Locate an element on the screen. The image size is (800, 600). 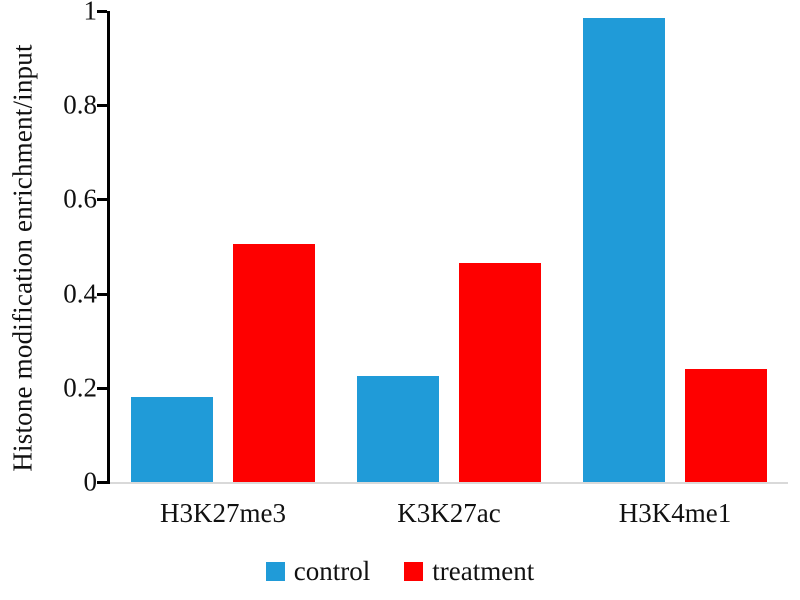
bar-control-K3K27ac is located at coordinates (398, 429).